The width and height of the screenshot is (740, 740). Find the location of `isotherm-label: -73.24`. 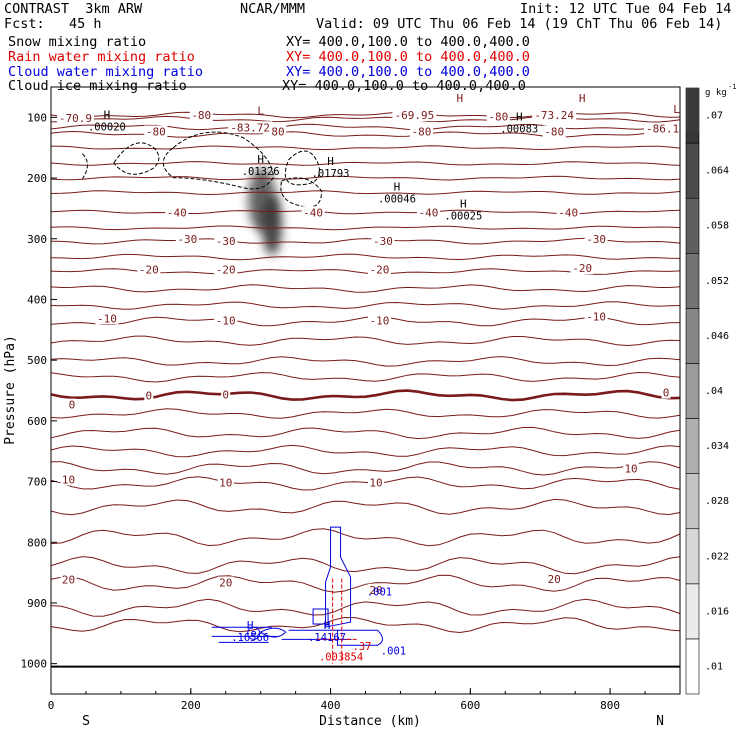

isotherm-label: -73.24 is located at coordinates (554, 115).